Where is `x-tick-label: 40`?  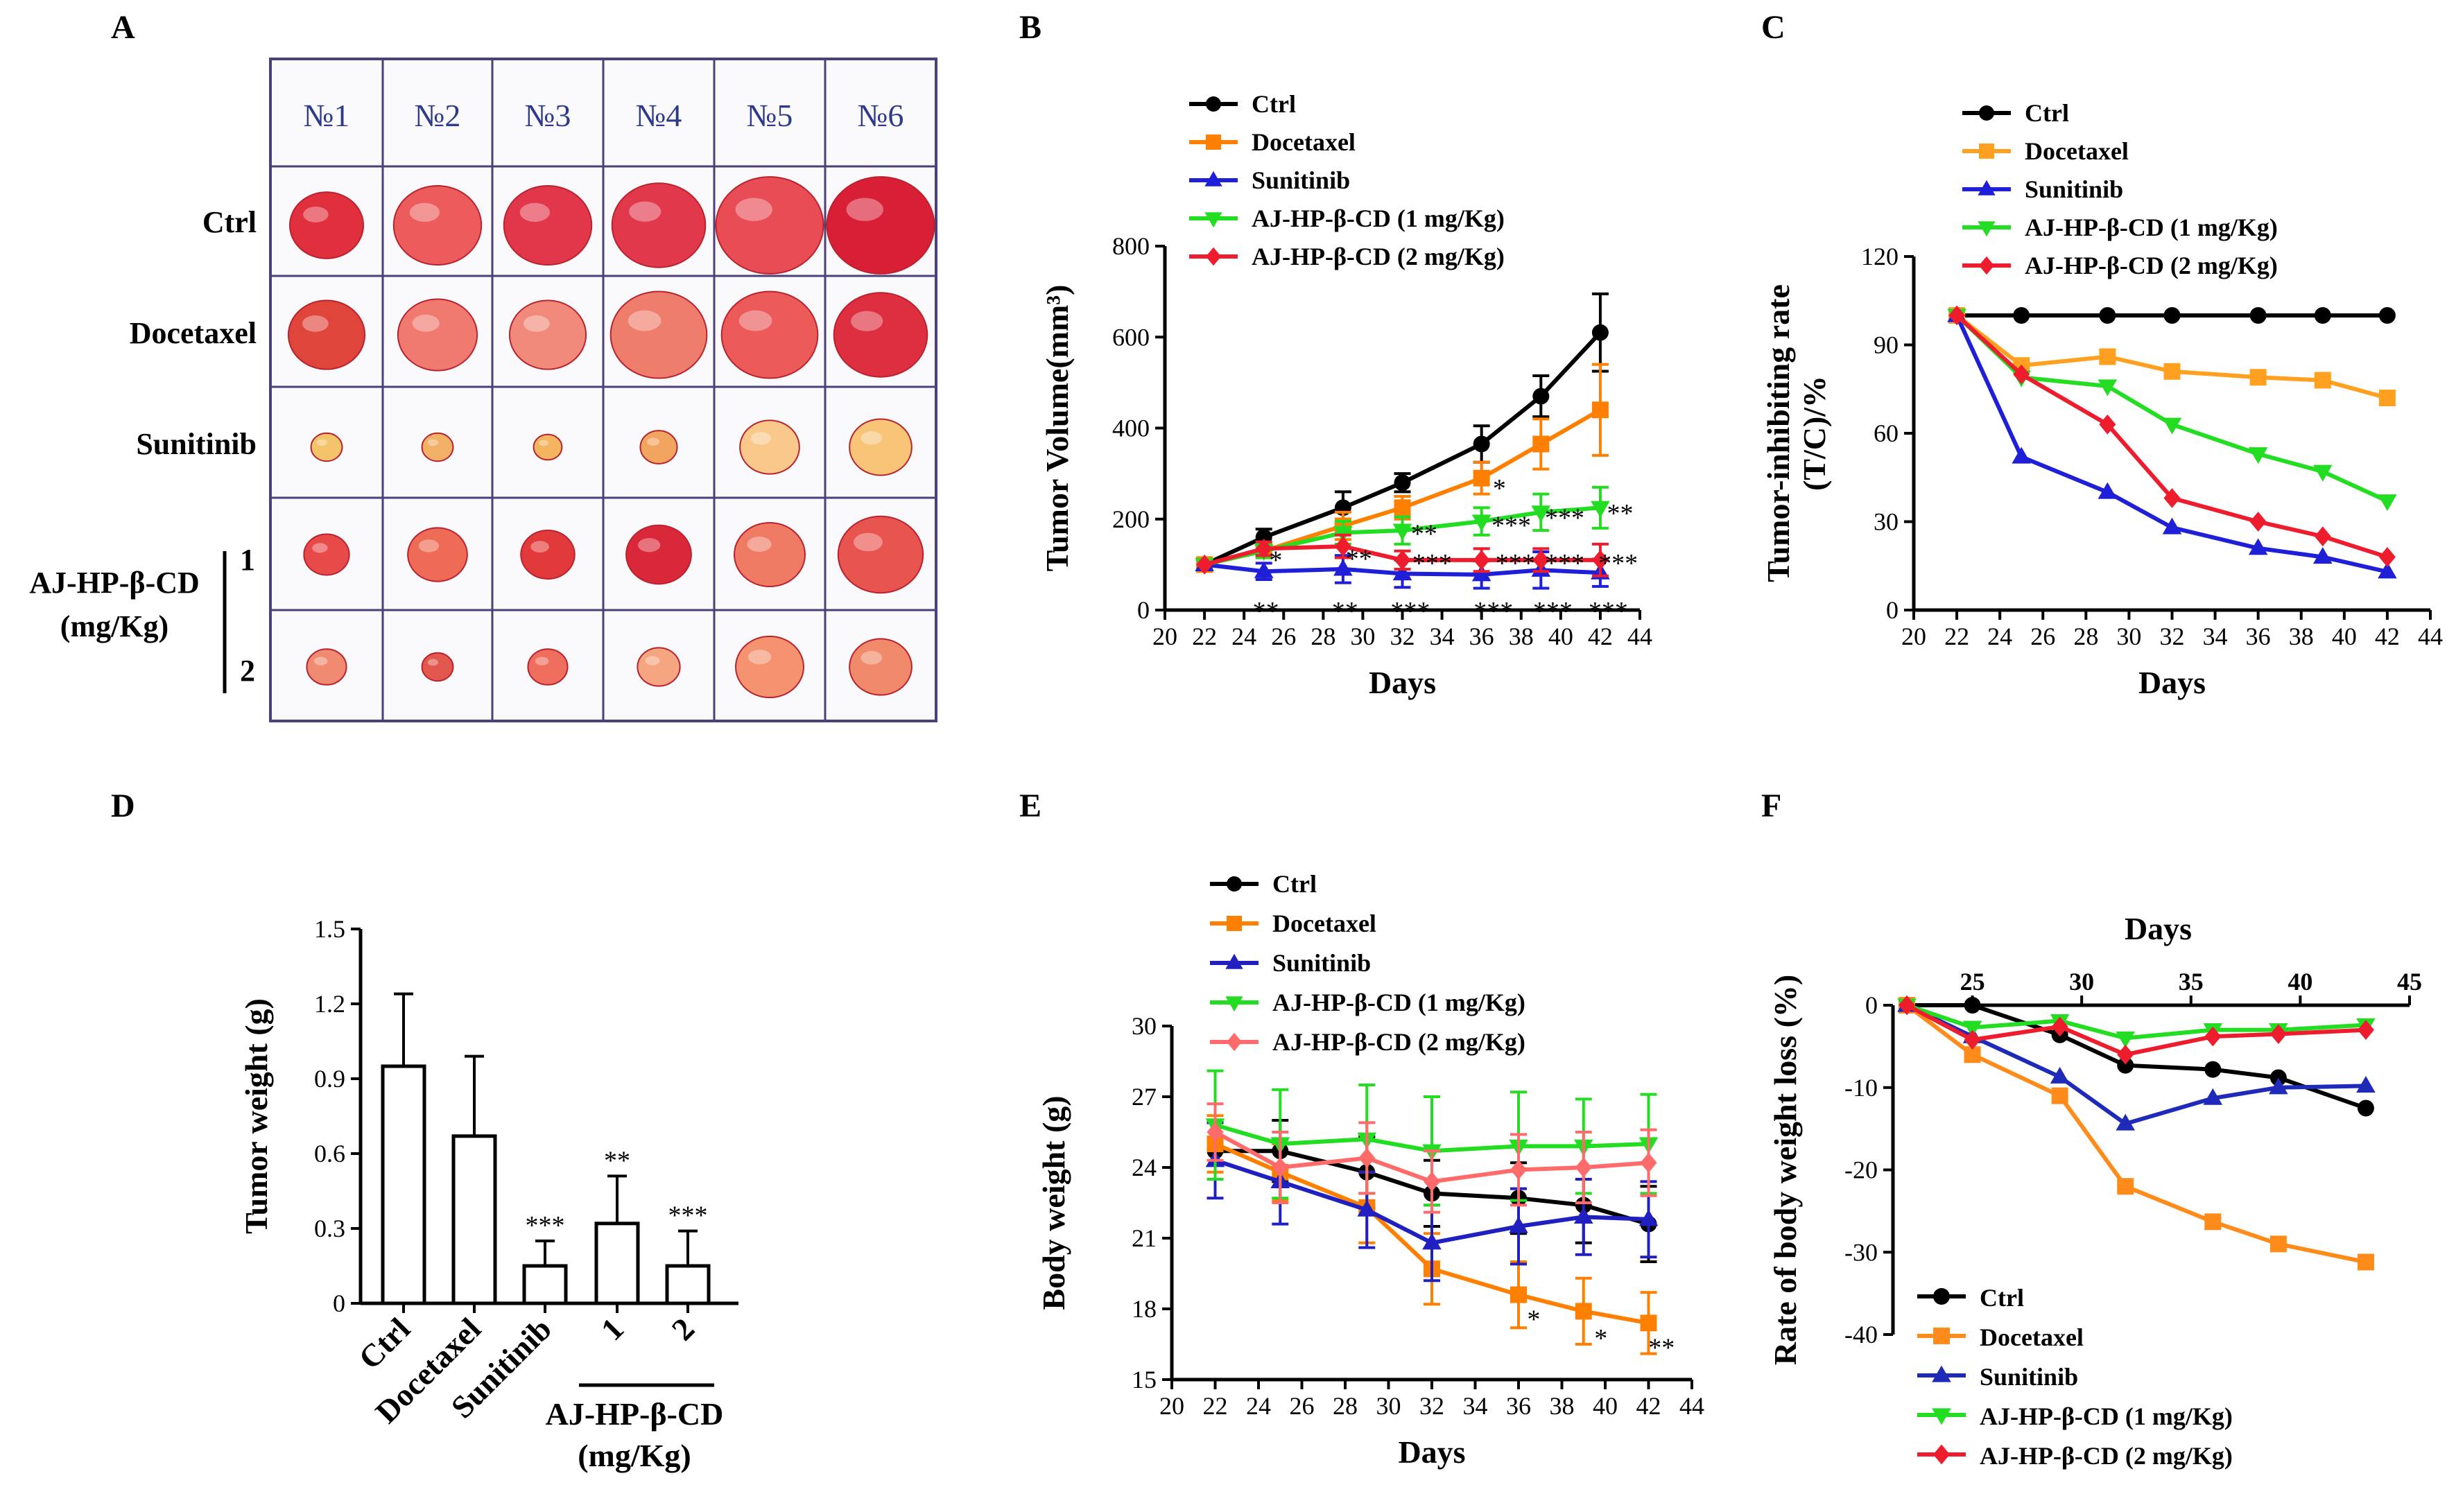 x-tick-label: 40 is located at coordinates (2300, 982).